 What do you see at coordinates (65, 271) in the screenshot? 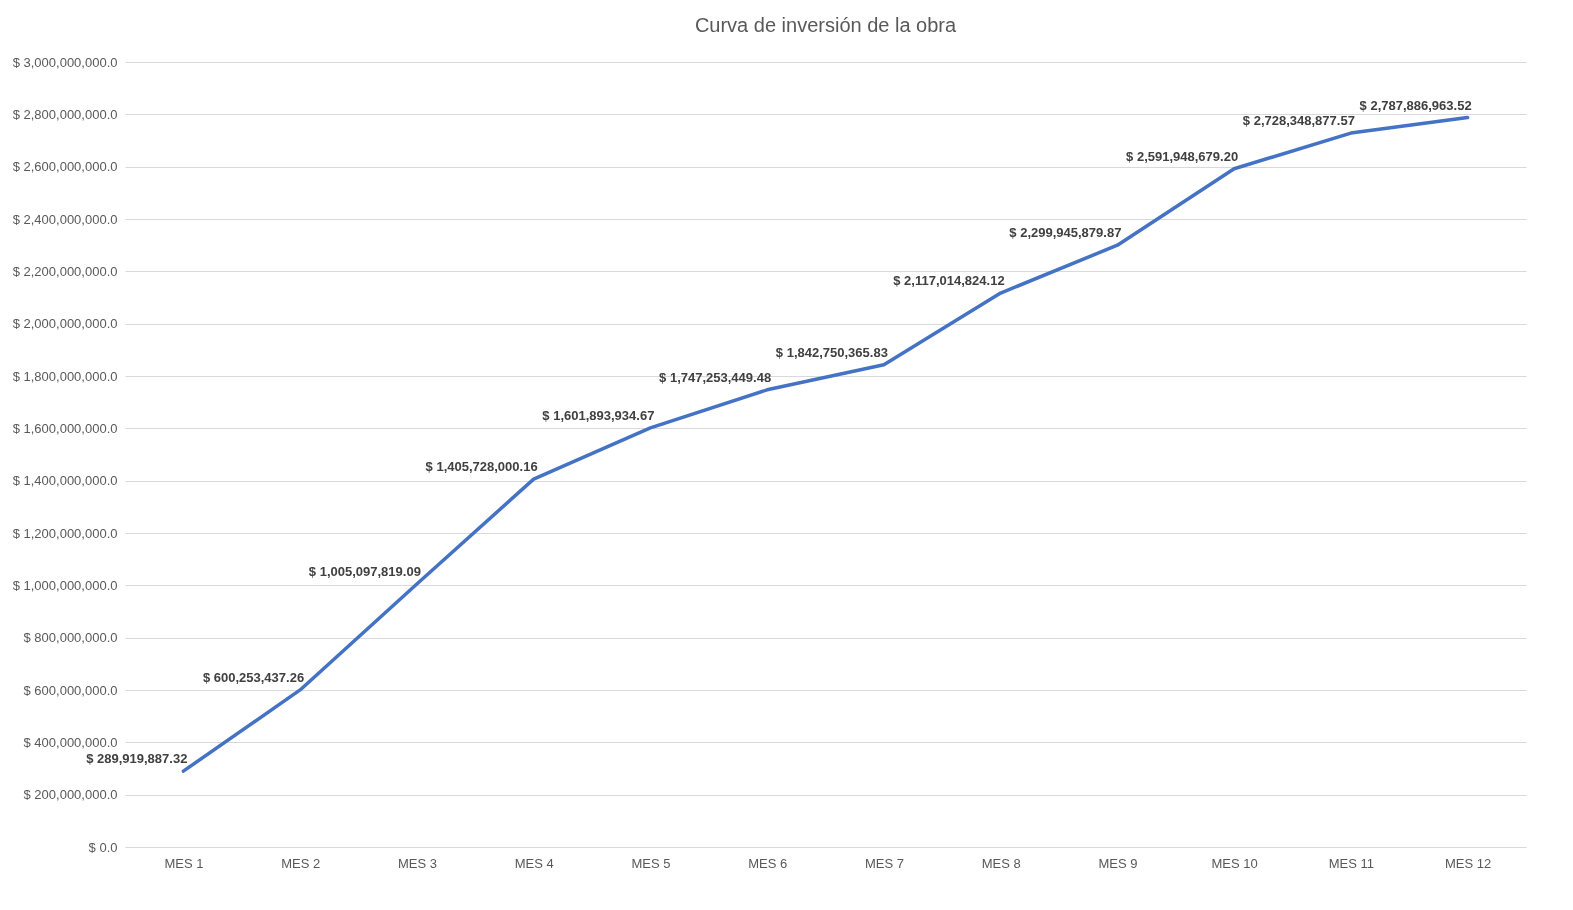
I see `y-tick-label: $ 2,200,000,000.0` at bounding box center [65, 271].